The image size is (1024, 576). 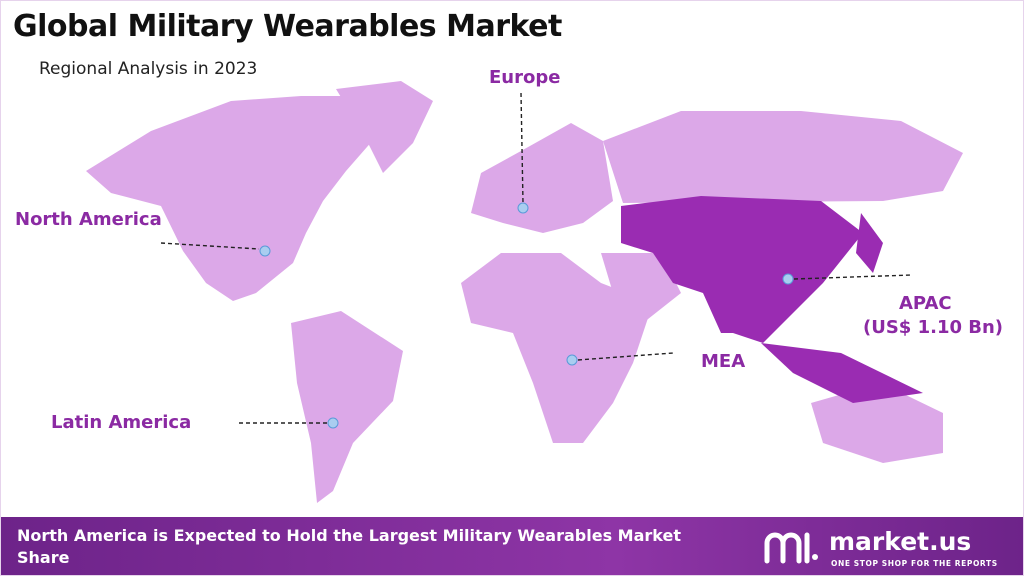 What do you see at coordinates (287, 26) in the screenshot?
I see `title: Global Military Wearables Market` at bounding box center [287, 26].